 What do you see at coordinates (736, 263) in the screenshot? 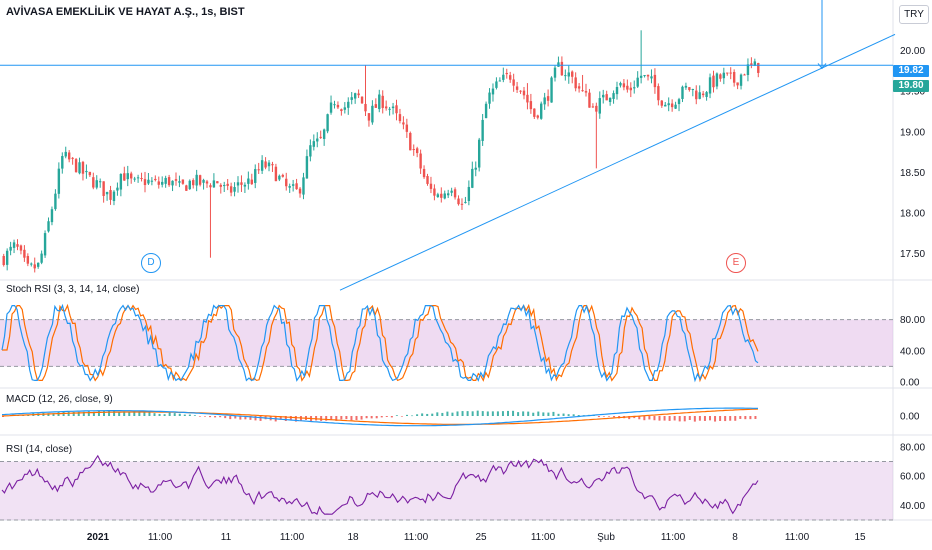
I see `event-badge-earnings: E` at bounding box center [736, 263].